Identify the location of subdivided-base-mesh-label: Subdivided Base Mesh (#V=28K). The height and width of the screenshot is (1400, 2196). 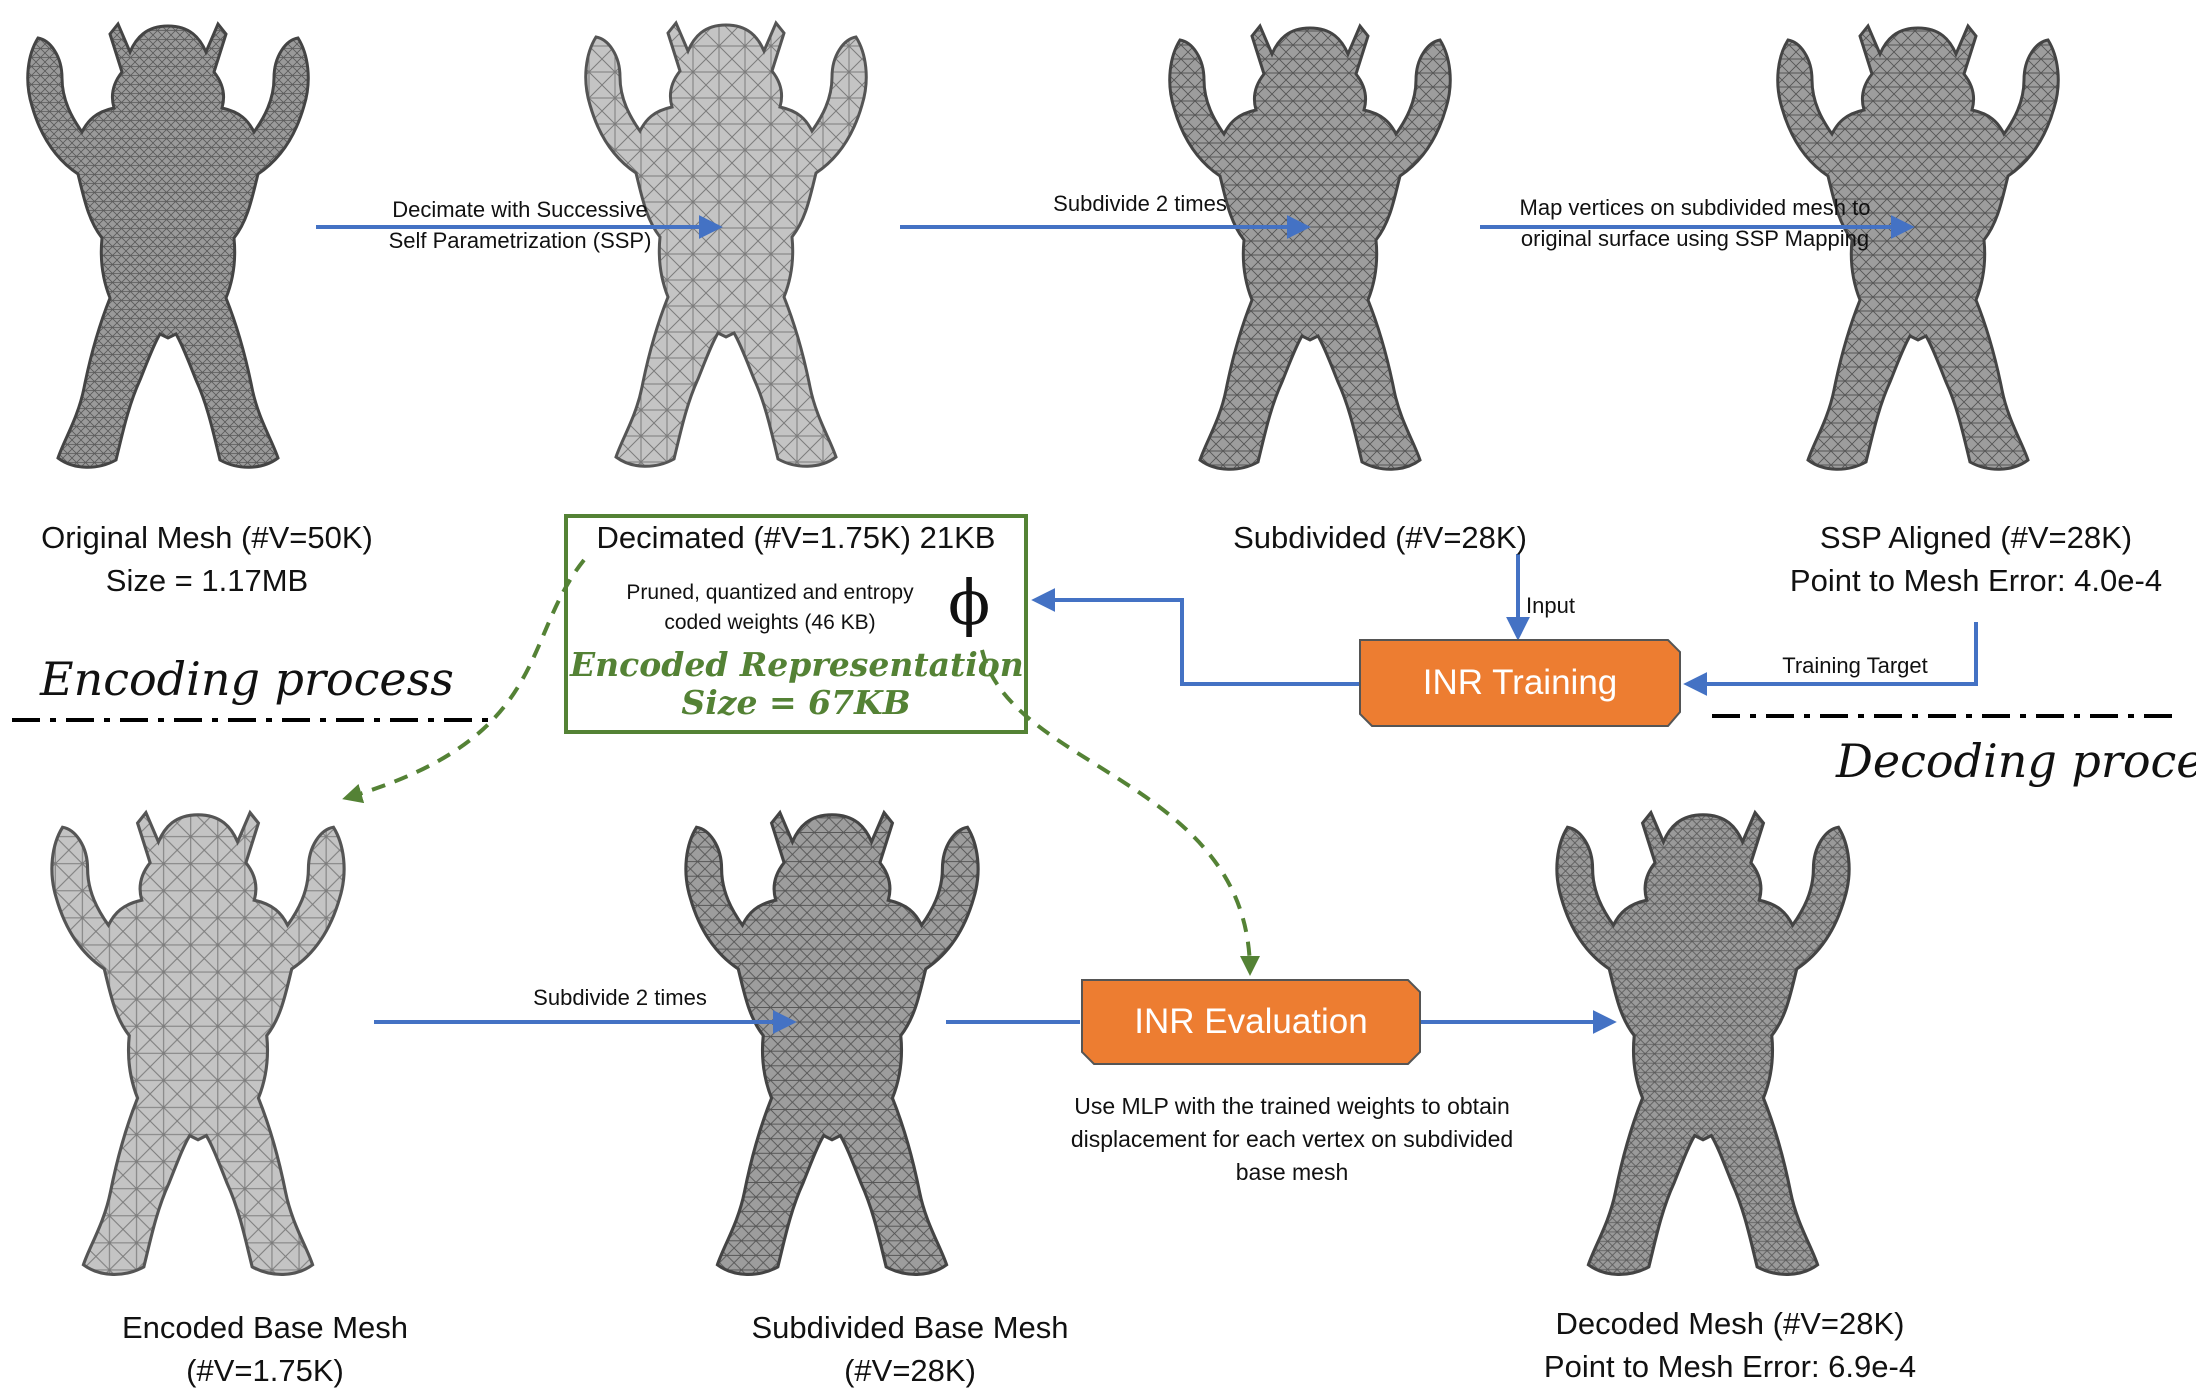
(910, 1349).